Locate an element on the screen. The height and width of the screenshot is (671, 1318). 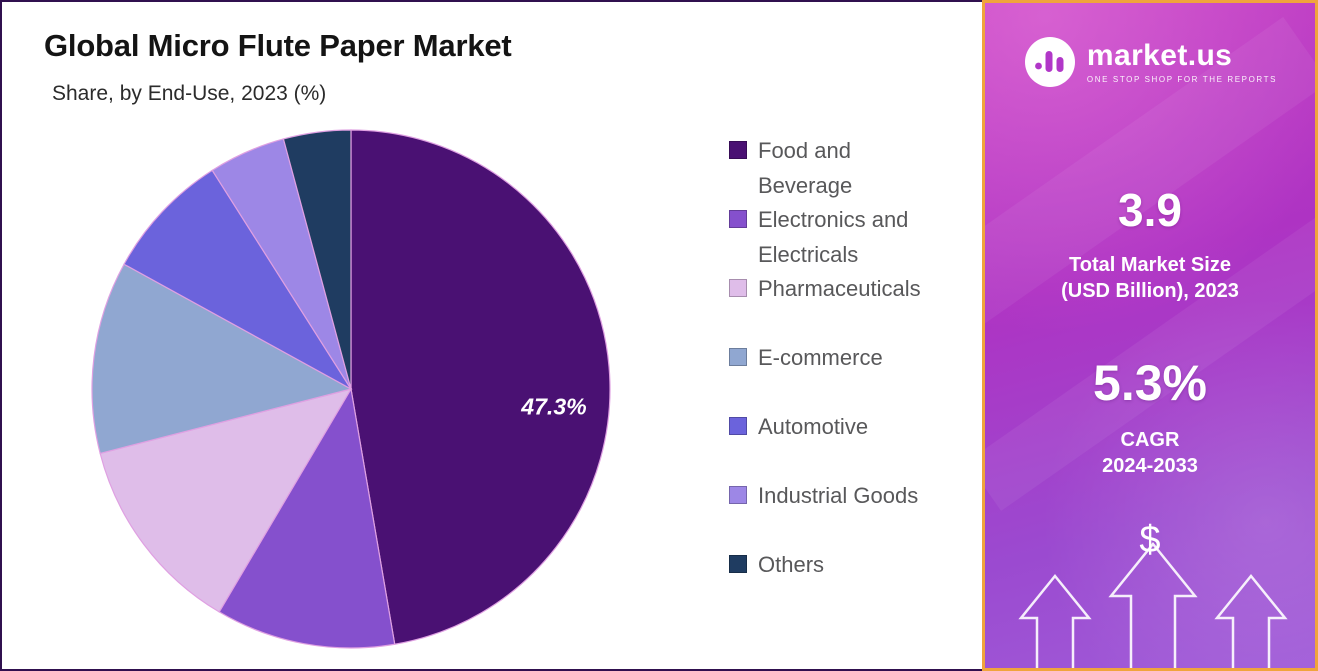
legend-item: Automotive is located at coordinates (854, 443).